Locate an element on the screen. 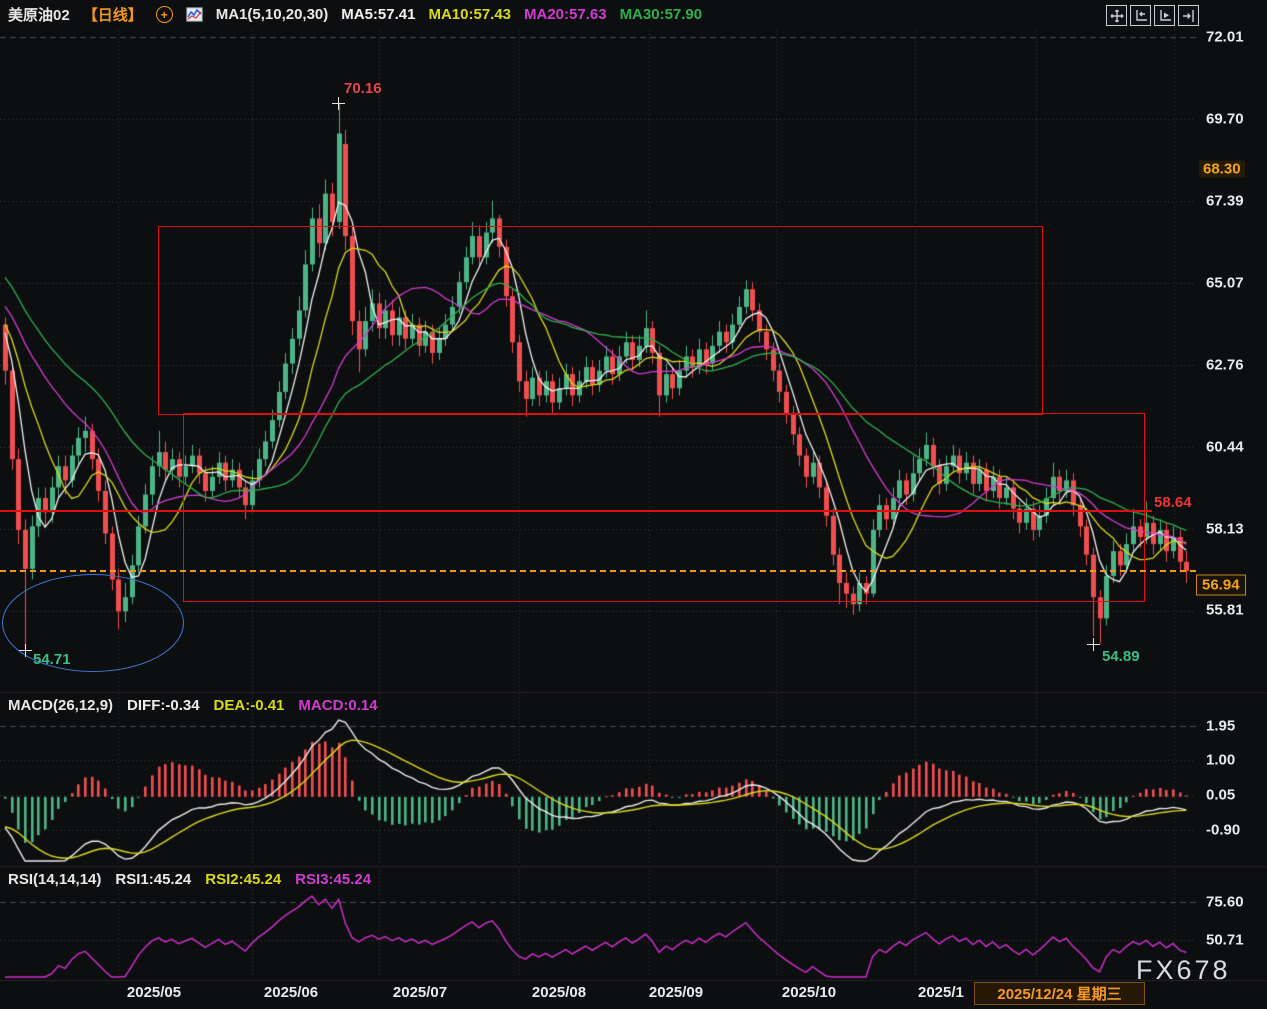 Image resolution: width=1267 pixels, height=1009 pixels. period-high-label: 70.16 is located at coordinates (363, 88).